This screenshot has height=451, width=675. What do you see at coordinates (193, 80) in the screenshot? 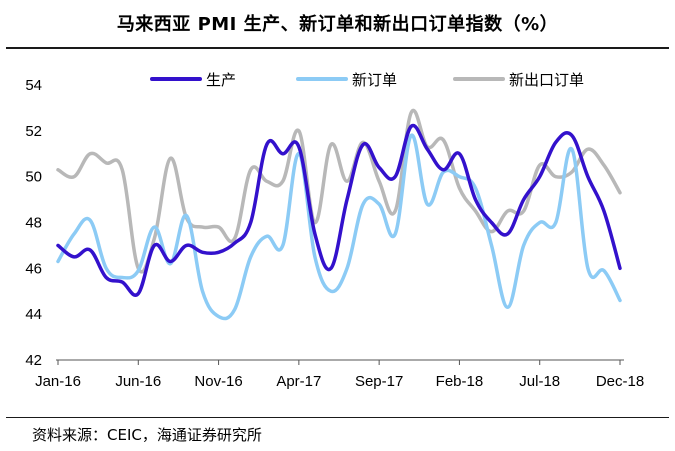
I see `legend-item-production: 生产` at bounding box center [193, 80].